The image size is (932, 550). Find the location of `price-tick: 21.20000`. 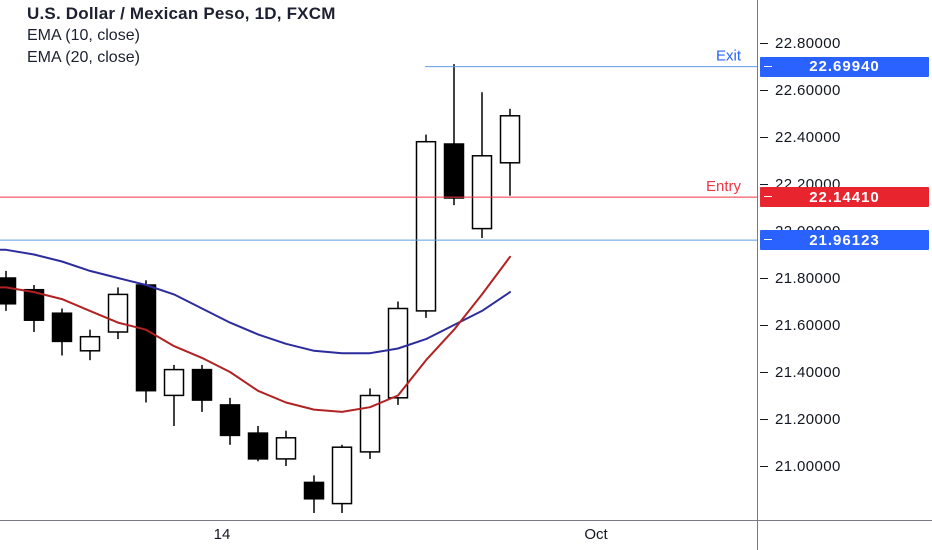

price-tick: 21.20000 is located at coordinates (800, 419).